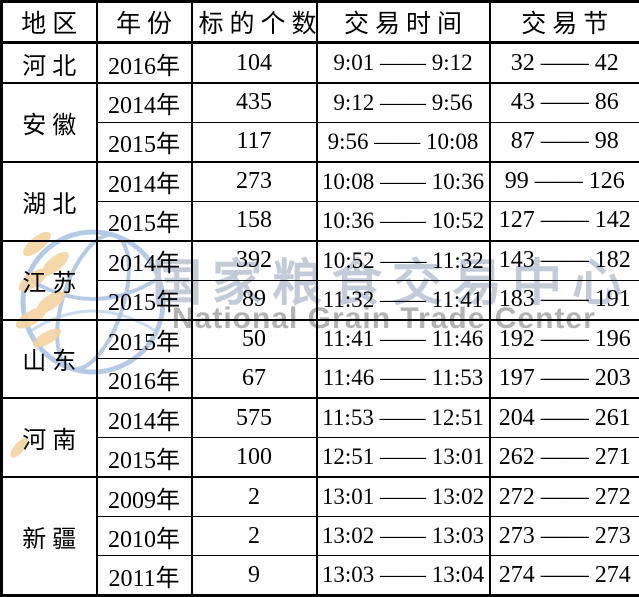 Image resolution: width=639 pixels, height=597 pixels. Describe the element at coordinates (254, 300) in the screenshot. I see `count-cell: 89` at that location.